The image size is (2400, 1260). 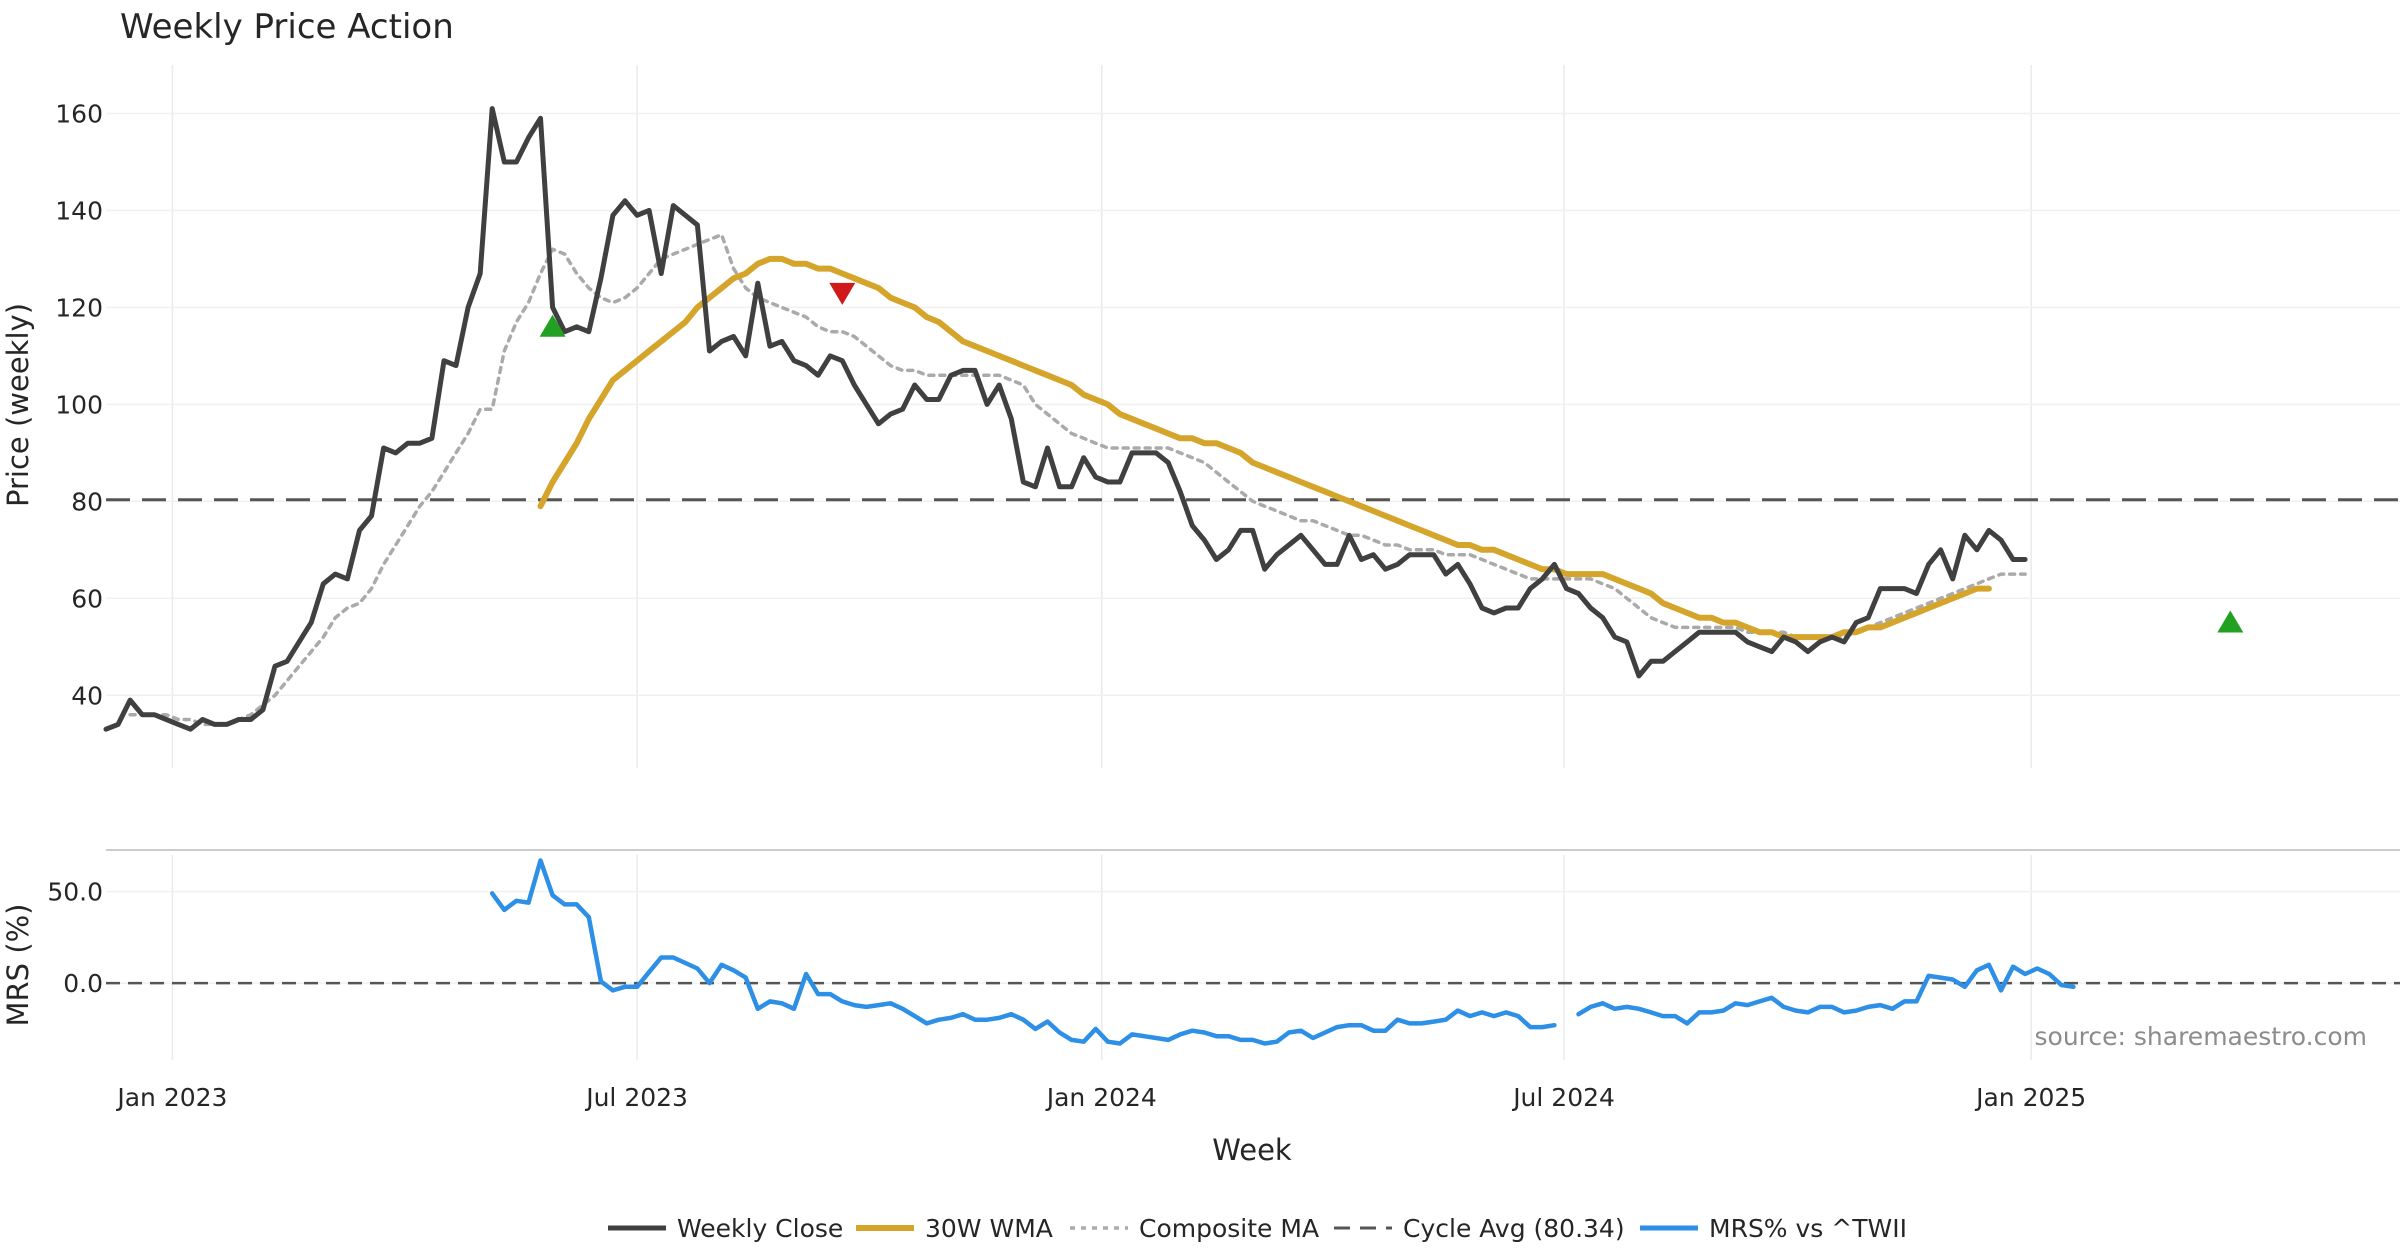 What do you see at coordinates (1563, 1097) in the screenshot?
I see `x-tick-label: Jul 2024` at bounding box center [1563, 1097].